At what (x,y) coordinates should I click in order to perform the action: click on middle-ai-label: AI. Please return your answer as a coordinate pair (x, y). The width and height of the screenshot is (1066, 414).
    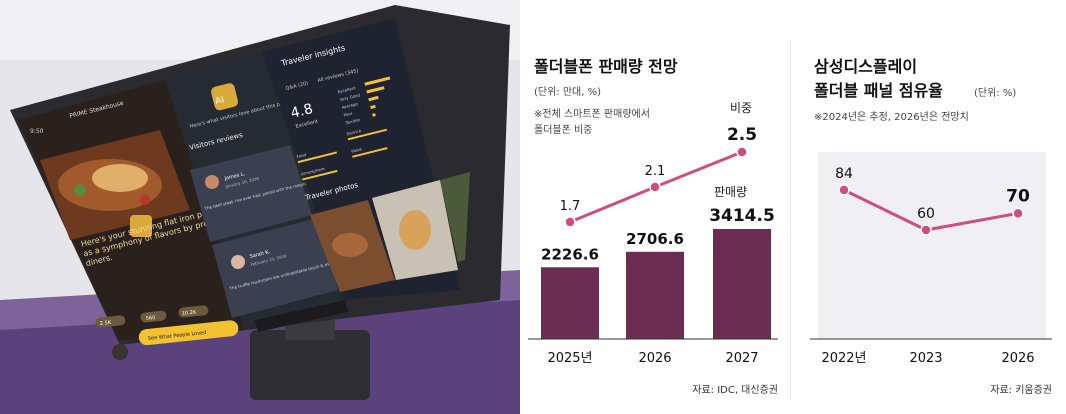
    Looking at the image, I should click on (219, 101).